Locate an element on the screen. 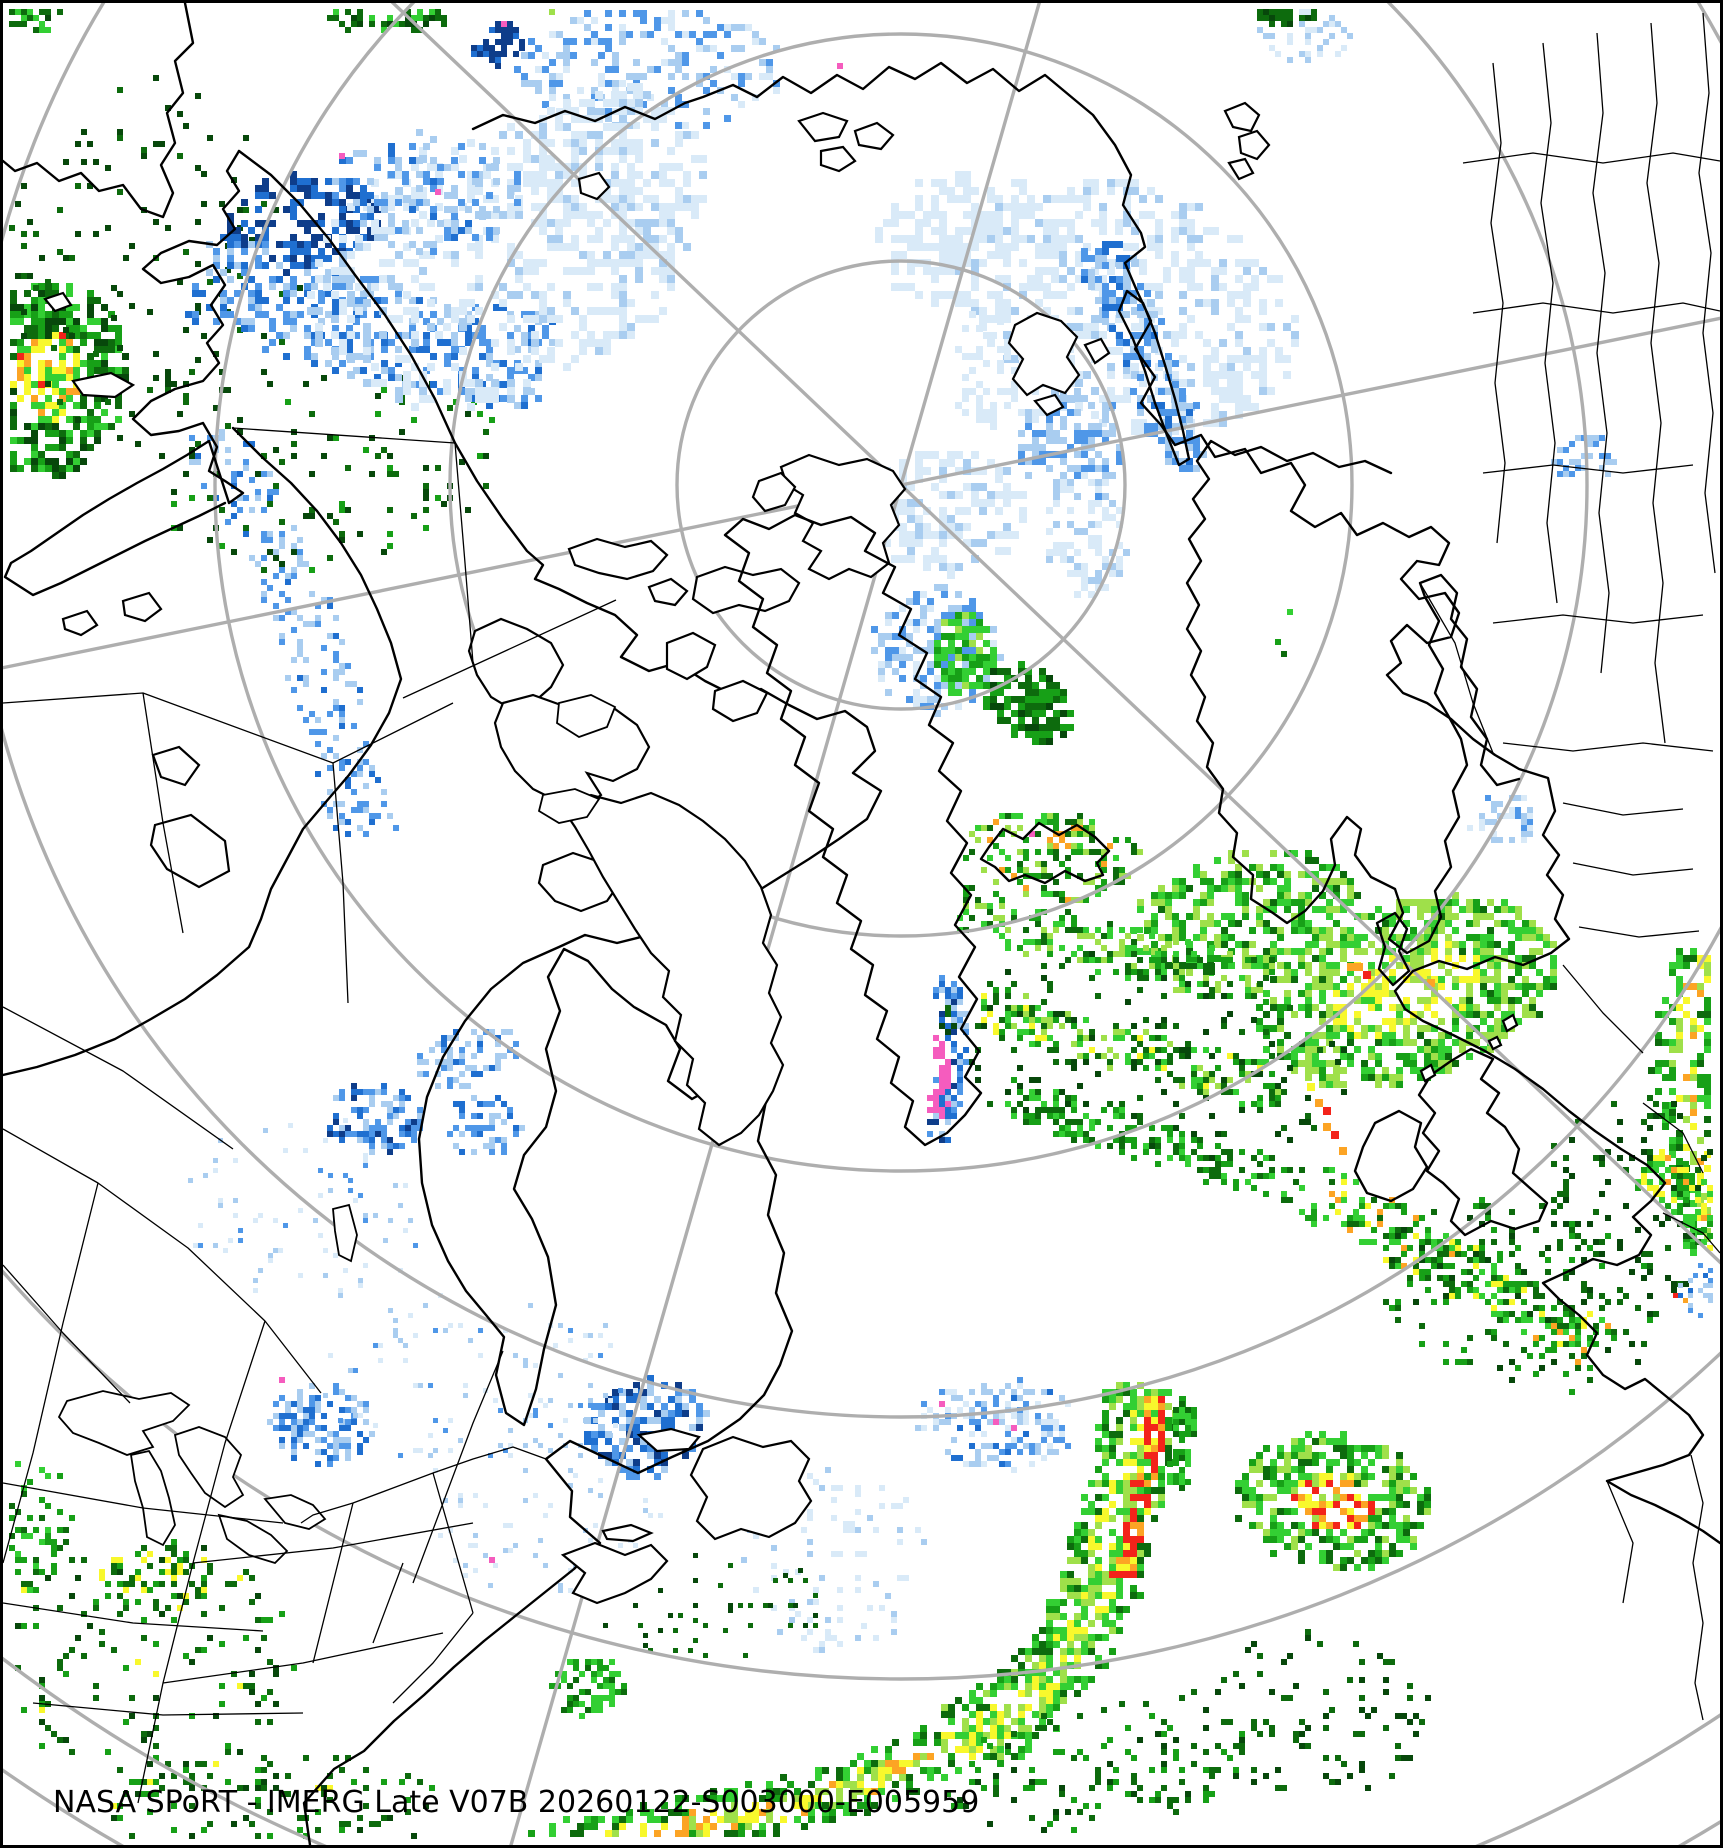 Image resolution: width=1723 pixels, height=1848 pixels. coastline-devon-island is located at coordinates (746, 543).